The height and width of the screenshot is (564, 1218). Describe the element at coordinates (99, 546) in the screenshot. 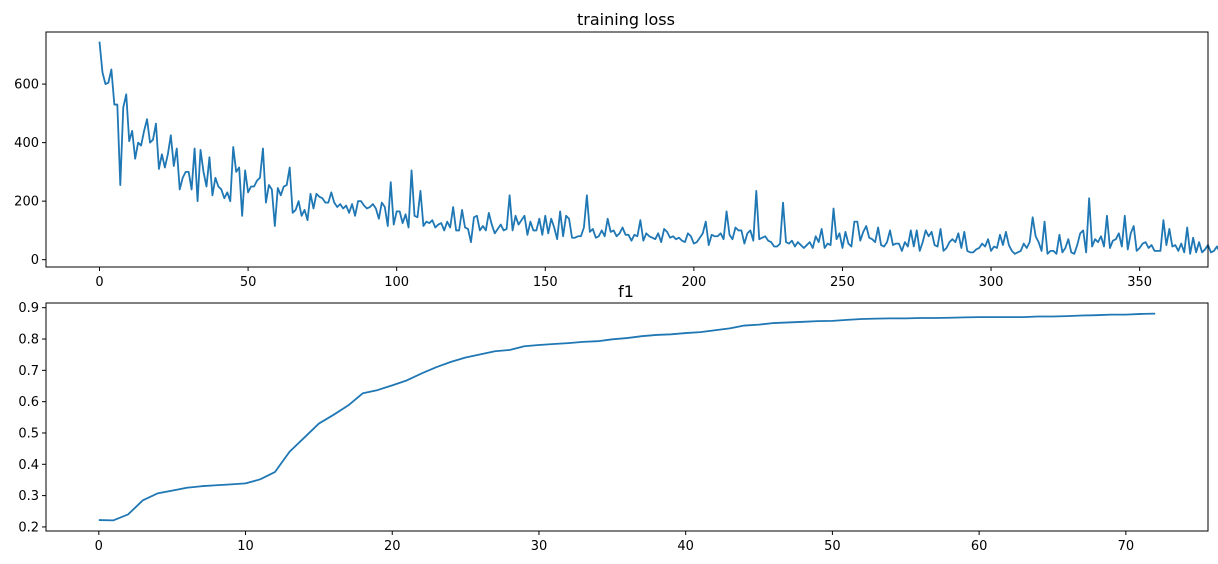

I see `f1-x-tick-label: 0` at that location.